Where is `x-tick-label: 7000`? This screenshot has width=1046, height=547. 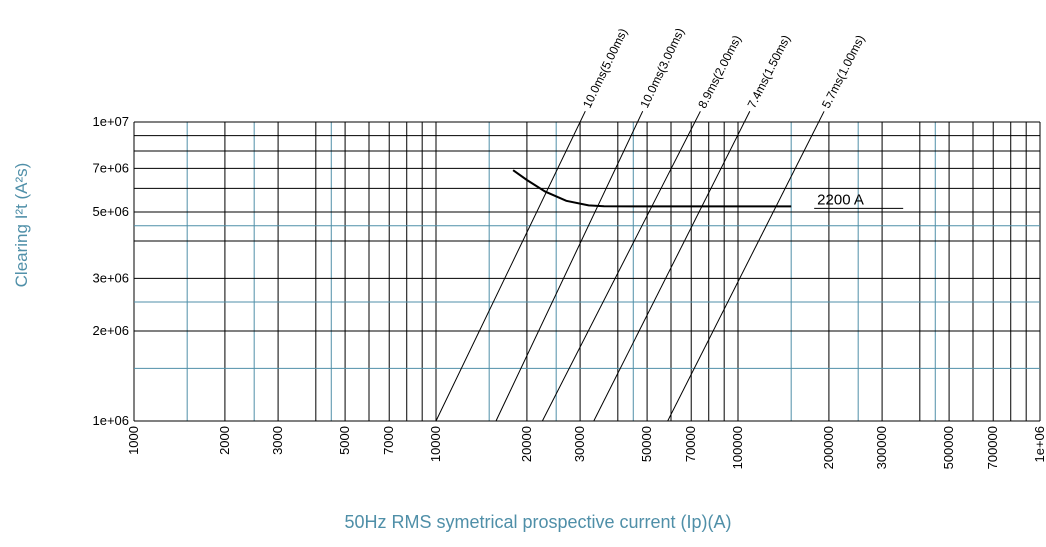 x-tick-label: 7000 is located at coordinates (388, 440).